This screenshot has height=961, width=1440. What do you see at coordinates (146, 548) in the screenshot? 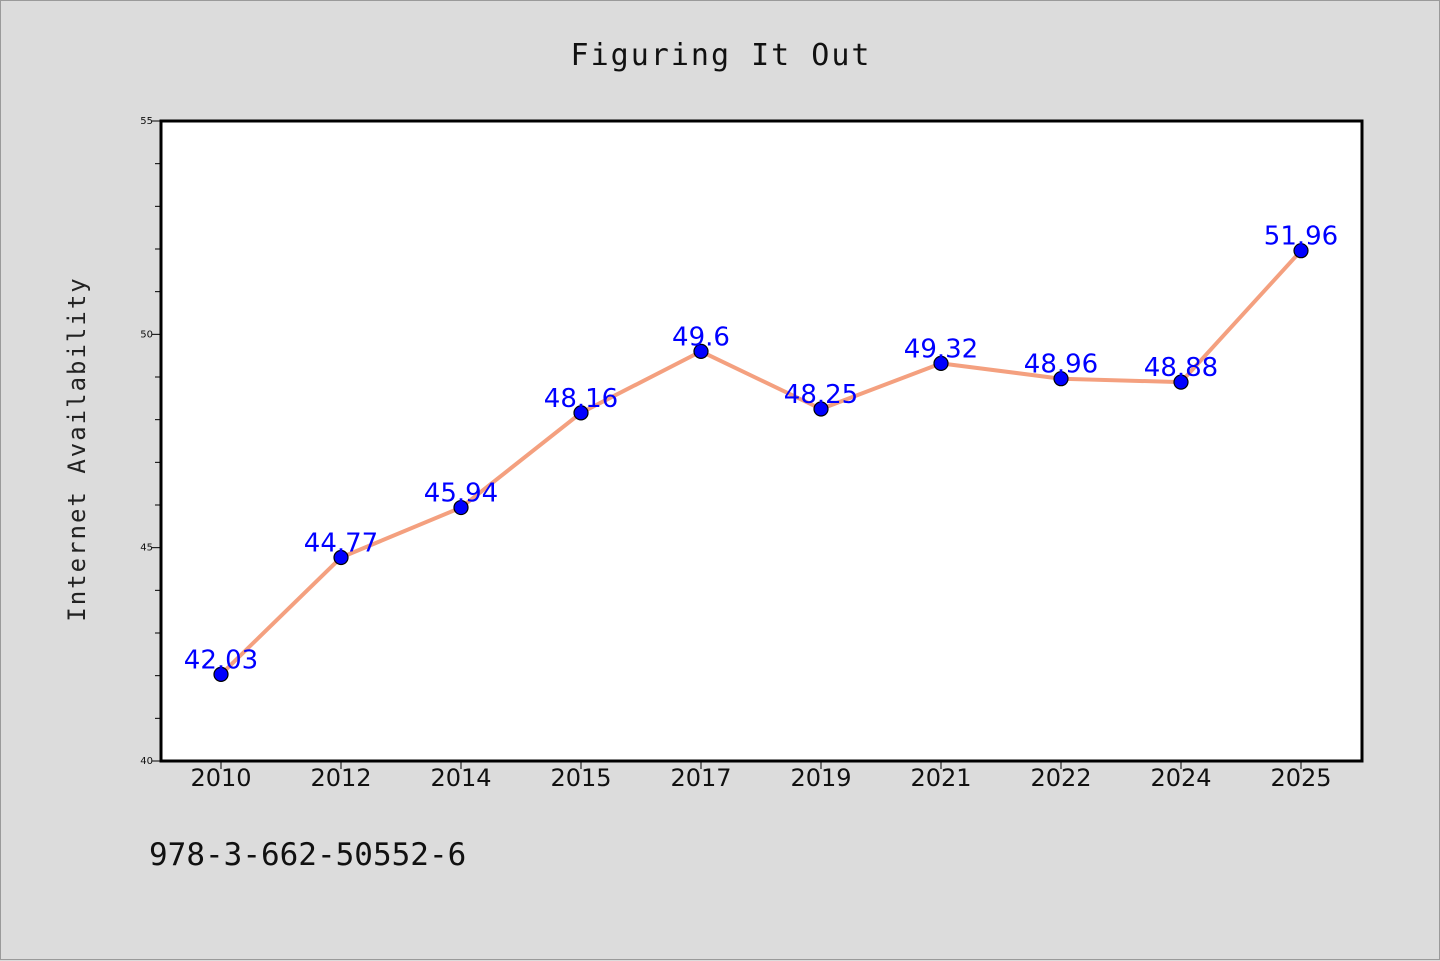
I see `y-tick-label: 45` at bounding box center [146, 548].